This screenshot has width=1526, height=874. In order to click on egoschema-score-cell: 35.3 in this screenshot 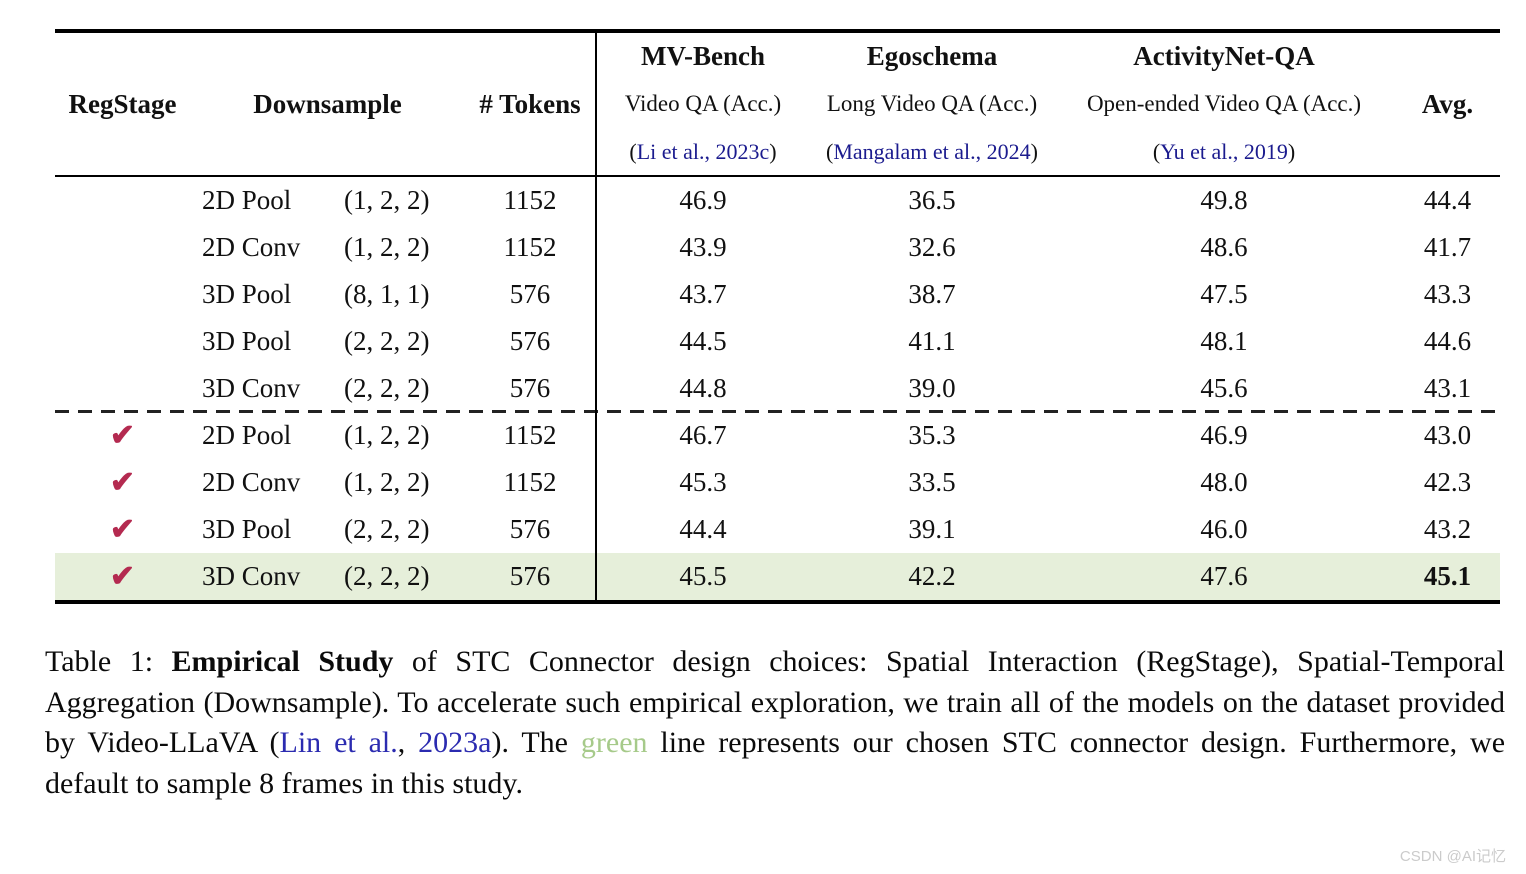, I will do `click(932, 435)`.